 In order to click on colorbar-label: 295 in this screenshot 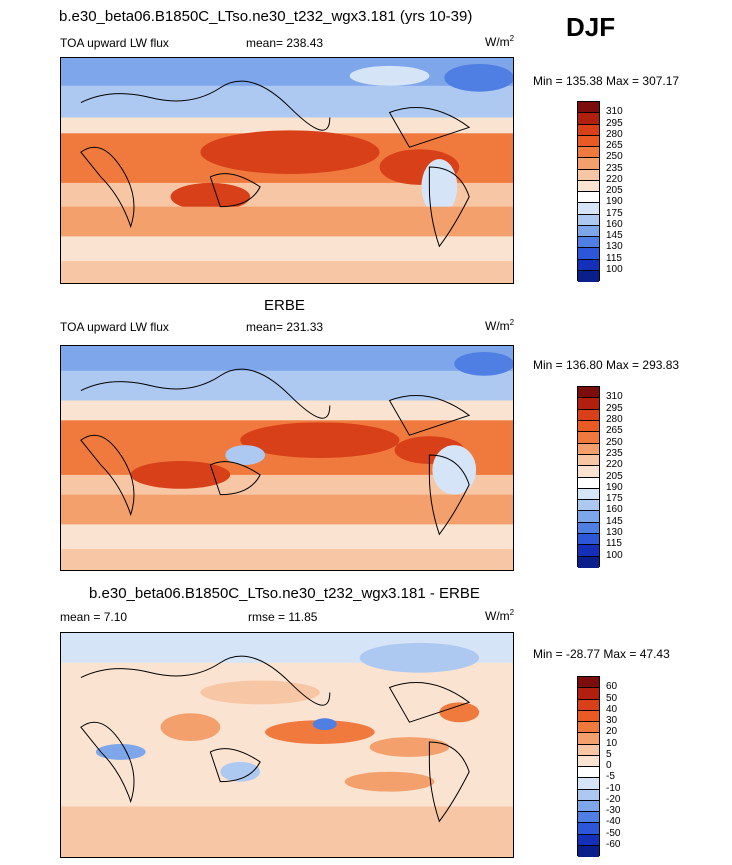, I will do `click(614, 408)`.